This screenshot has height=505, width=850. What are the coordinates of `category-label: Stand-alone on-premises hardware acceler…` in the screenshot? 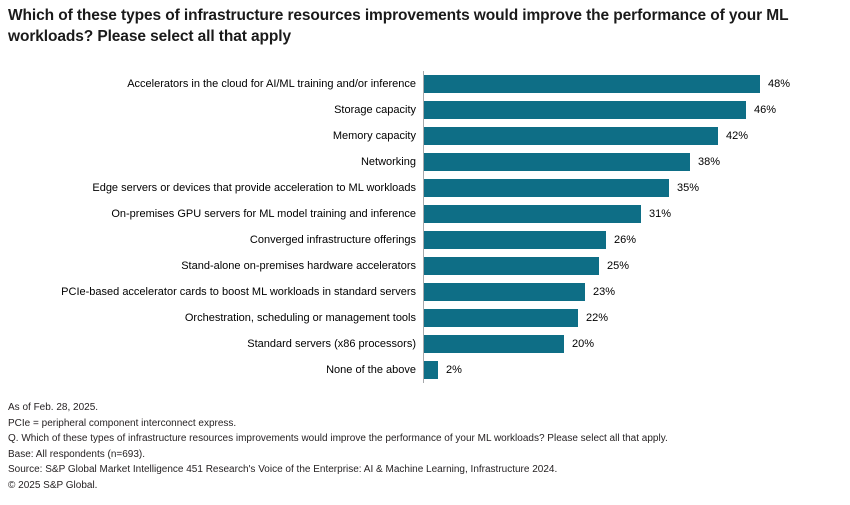 It's located at (298, 266).